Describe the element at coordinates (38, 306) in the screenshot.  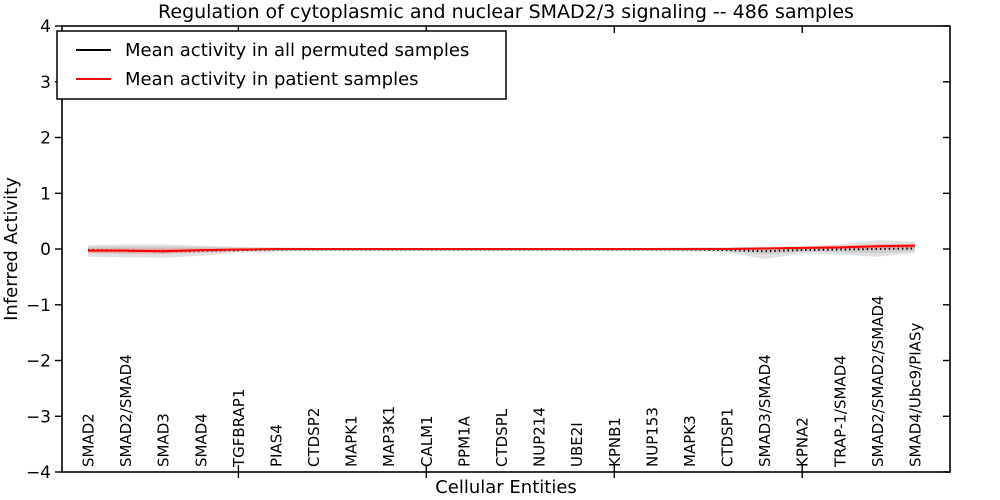
I see `y-tick-label: −1` at that location.